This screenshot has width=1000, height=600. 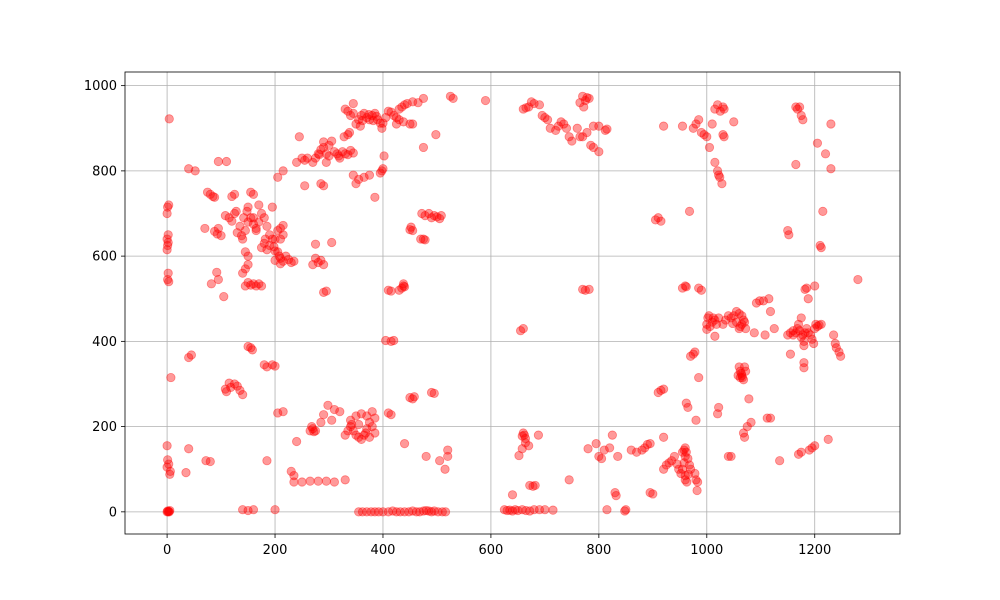 What do you see at coordinates (814, 550) in the screenshot?
I see `x-tick-label: 1200` at bounding box center [814, 550].